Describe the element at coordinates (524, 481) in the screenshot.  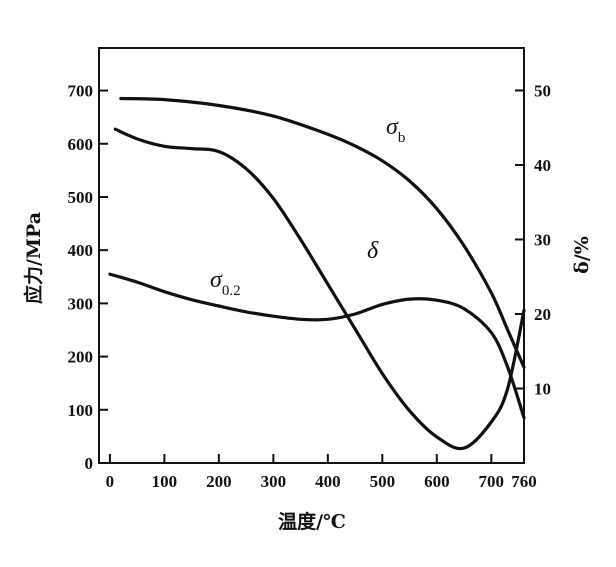
I see `x-tick-label: 760` at that location.